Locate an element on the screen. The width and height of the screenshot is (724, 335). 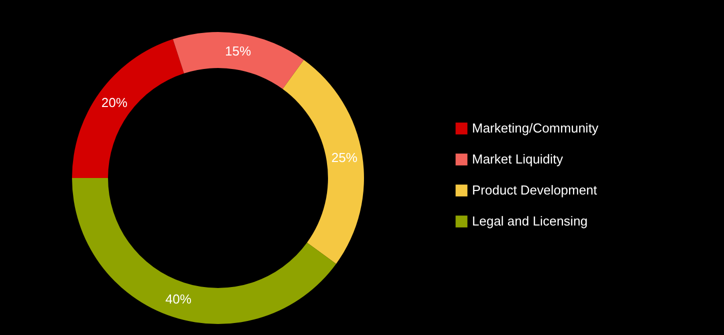
legend-label: Legal and Licensing is located at coordinates (530, 221).